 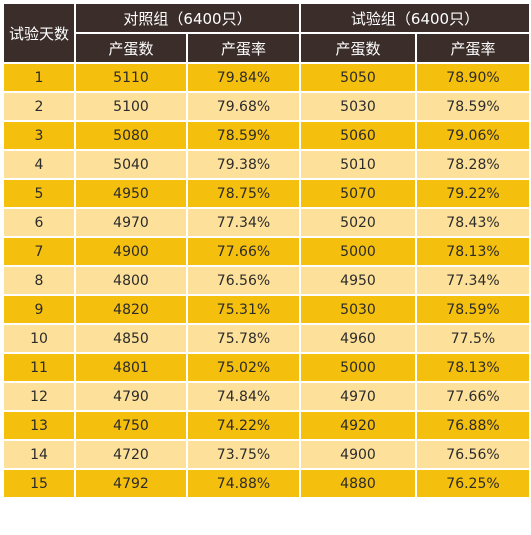 What do you see at coordinates (473, 396) in the screenshot?
I see `cell-test-rate: 77.66%` at bounding box center [473, 396].